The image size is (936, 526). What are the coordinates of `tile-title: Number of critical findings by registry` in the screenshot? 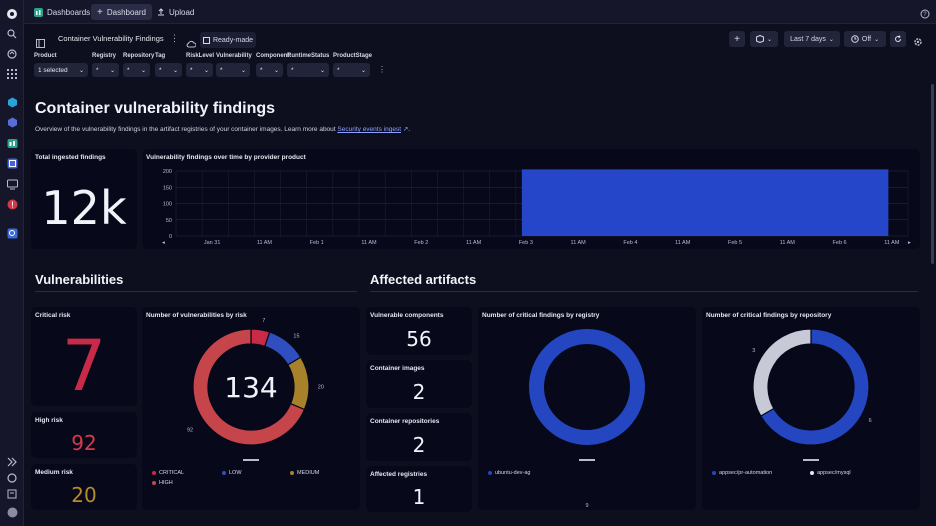 It's located at (541, 315).